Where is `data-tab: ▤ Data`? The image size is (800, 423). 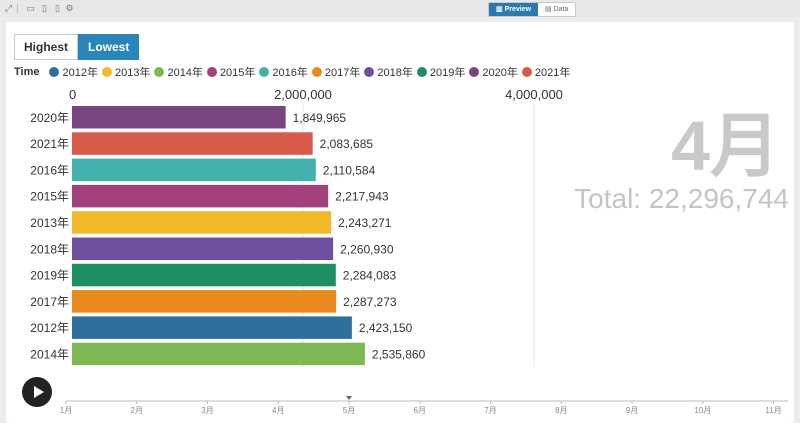 data-tab: ▤ Data is located at coordinates (557, 9).